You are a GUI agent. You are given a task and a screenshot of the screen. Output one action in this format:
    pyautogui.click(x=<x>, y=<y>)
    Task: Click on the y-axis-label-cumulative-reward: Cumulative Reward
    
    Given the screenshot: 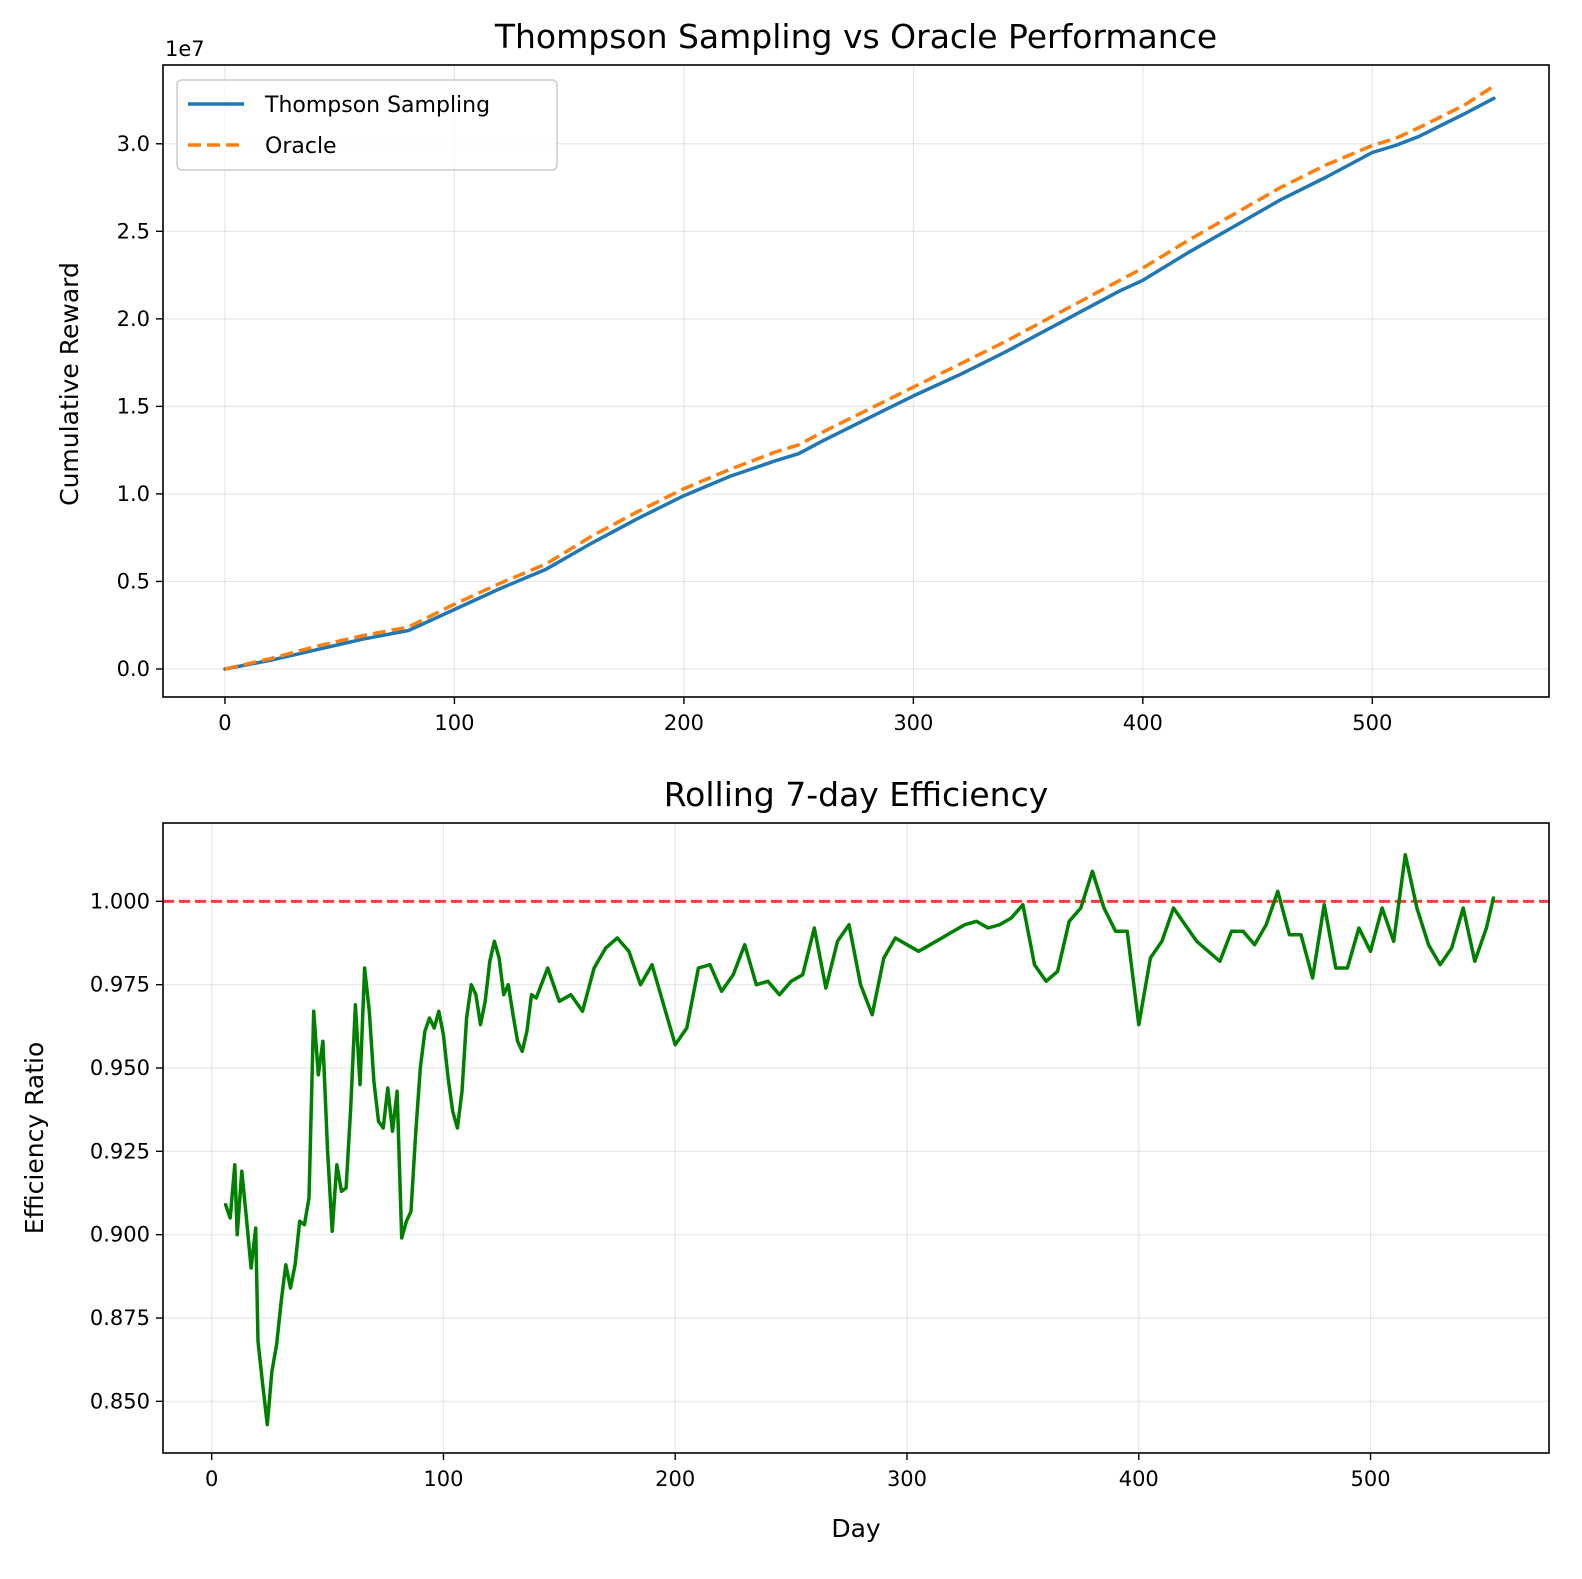 What is the action you would take?
    pyautogui.click(x=69, y=384)
    